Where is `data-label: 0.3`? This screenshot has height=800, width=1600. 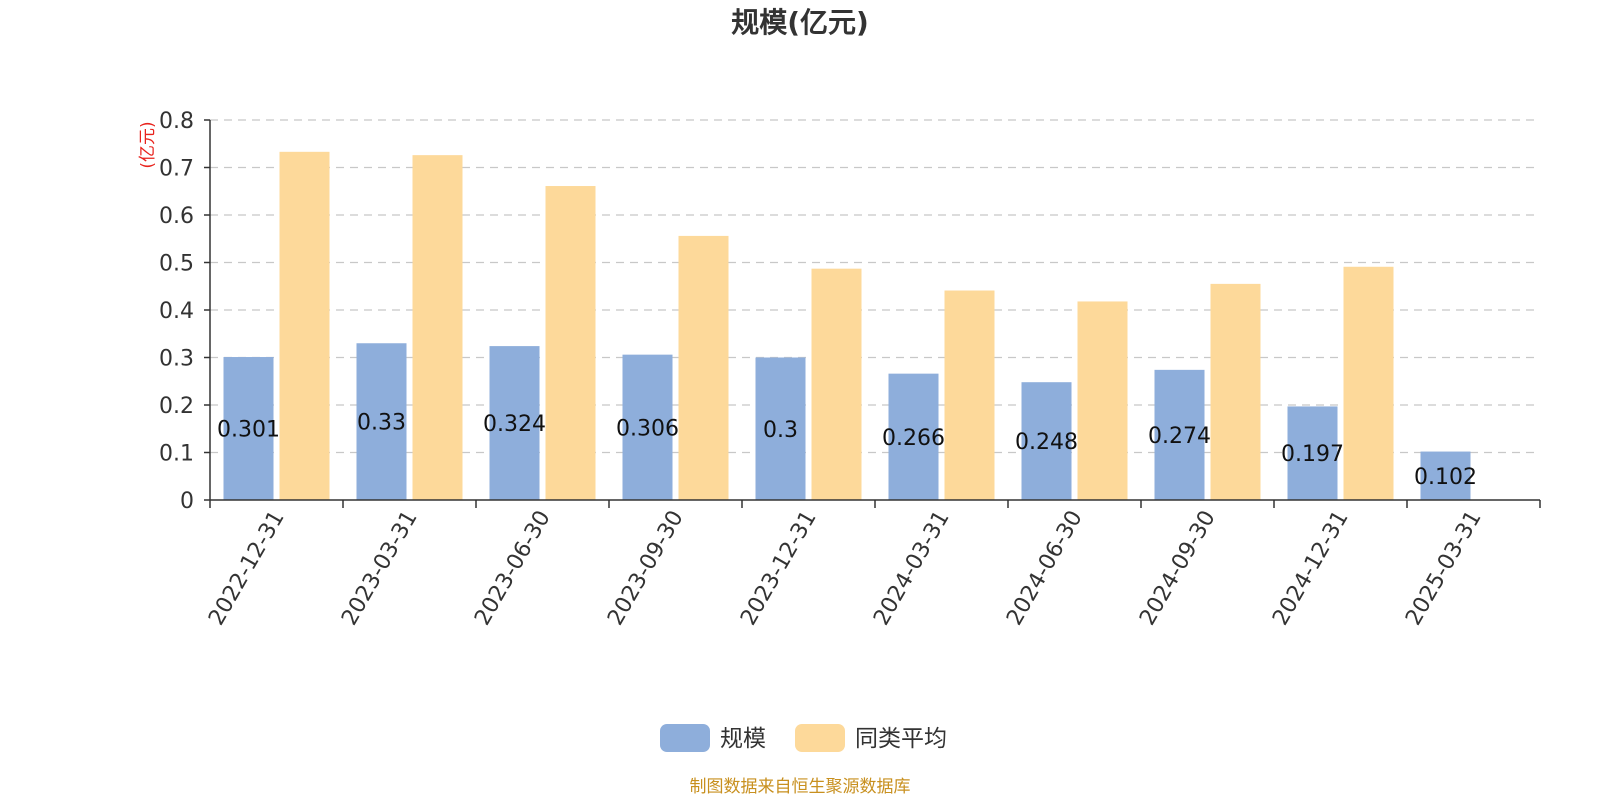 data-label: 0.3 is located at coordinates (780, 430).